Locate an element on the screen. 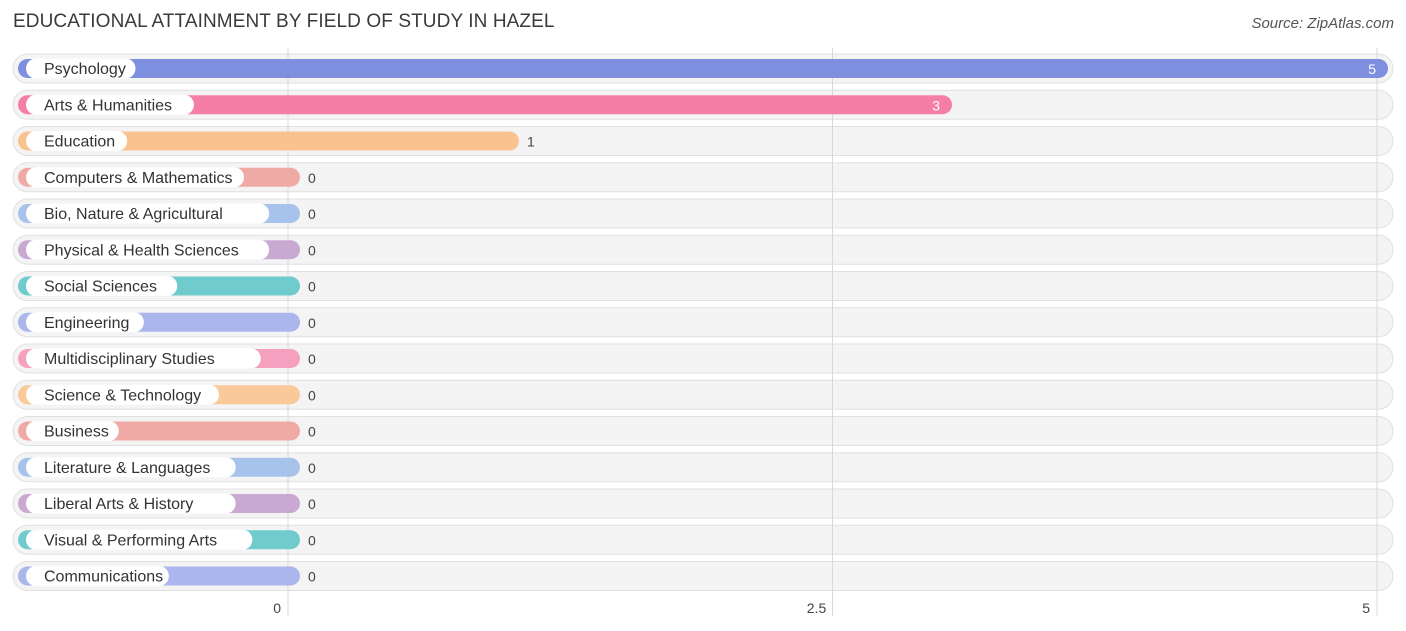 The height and width of the screenshot is (631, 1406). x-tick-label: 0 is located at coordinates (277, 608).